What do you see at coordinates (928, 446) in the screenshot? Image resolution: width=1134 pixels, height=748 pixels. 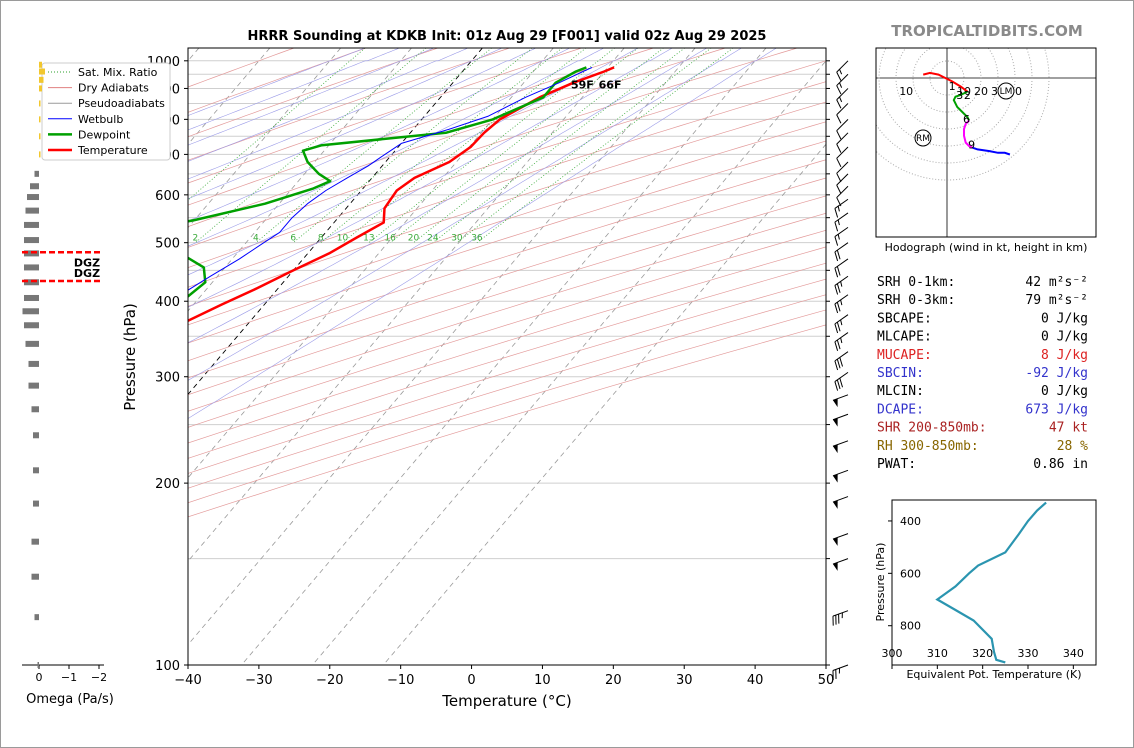 I see `param-label: RH 300-850mb:` at bounding box center [928, 446].